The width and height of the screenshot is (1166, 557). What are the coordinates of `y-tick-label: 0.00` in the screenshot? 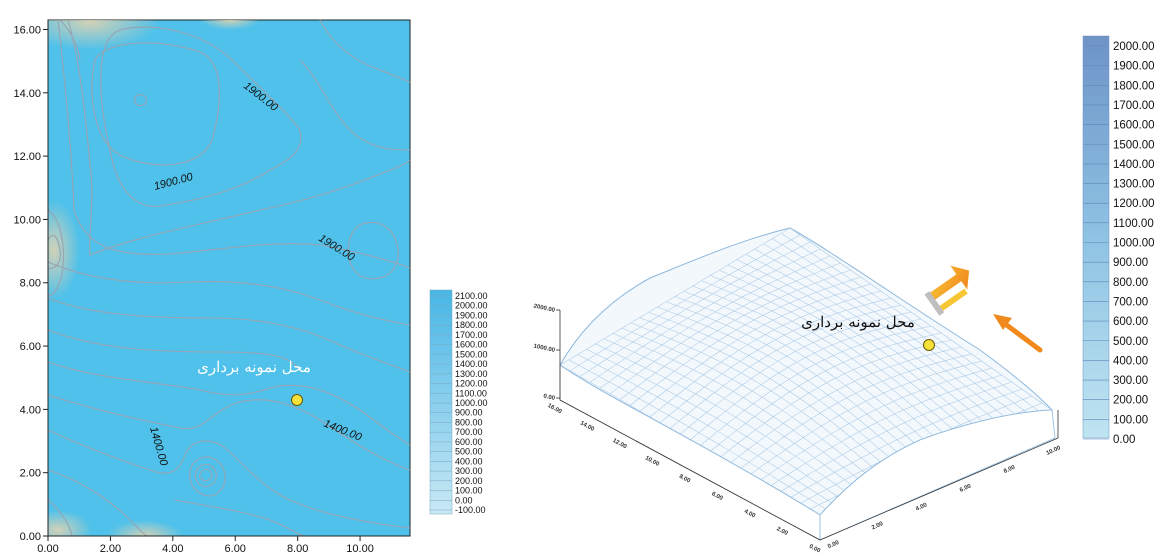 It's located at (30, 537).